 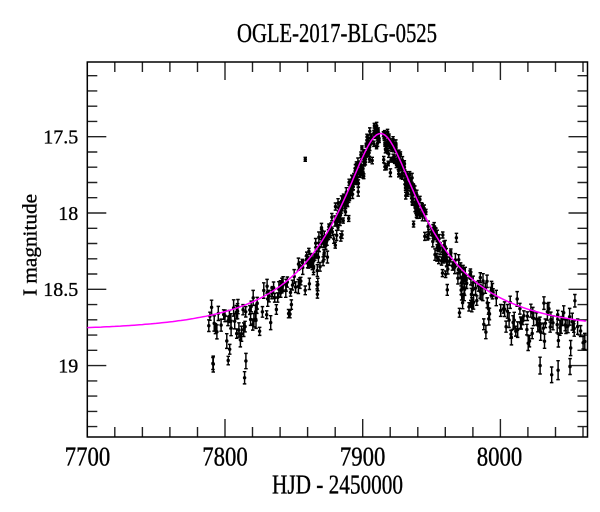 I want to click on svg-text: 7900, so click(x=363, y=457).